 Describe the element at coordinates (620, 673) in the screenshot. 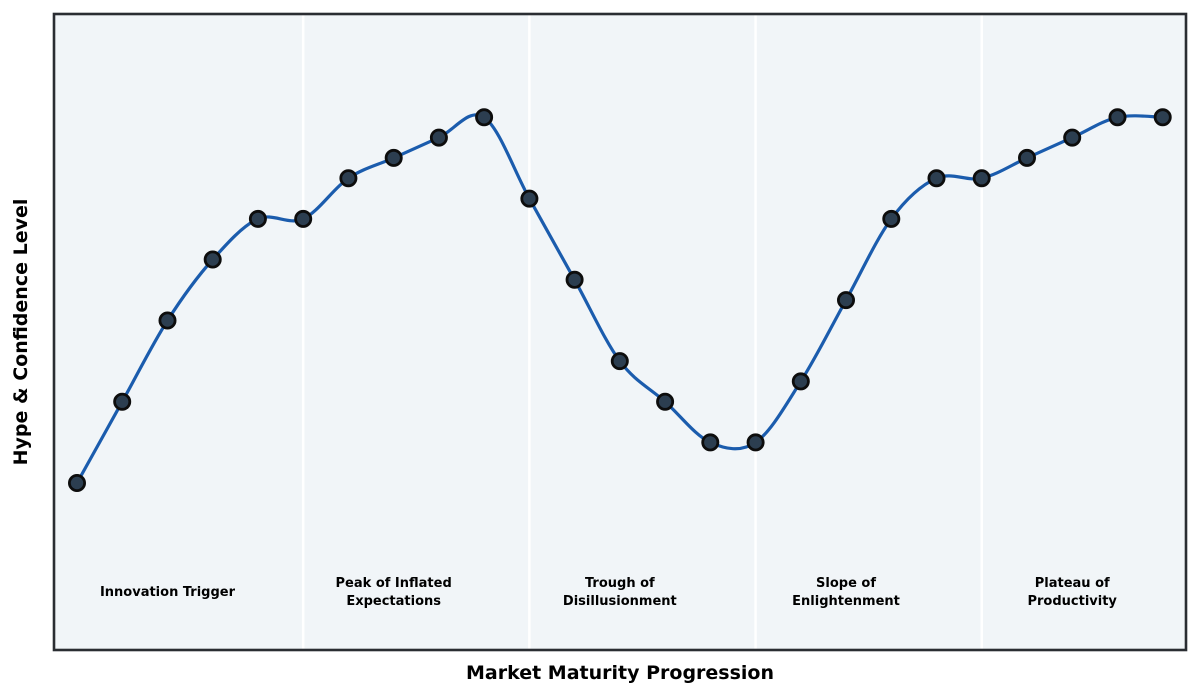

I see `x-axis-label: Market Maturity Progression` at that location.